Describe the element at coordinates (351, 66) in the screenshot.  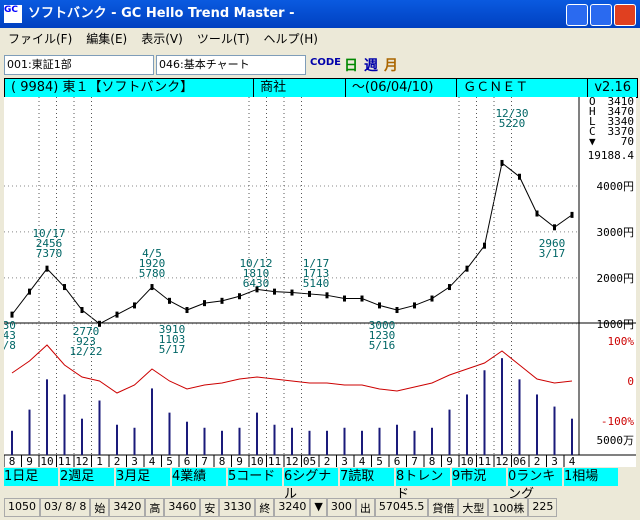
I see `period-button: 日` at that location.